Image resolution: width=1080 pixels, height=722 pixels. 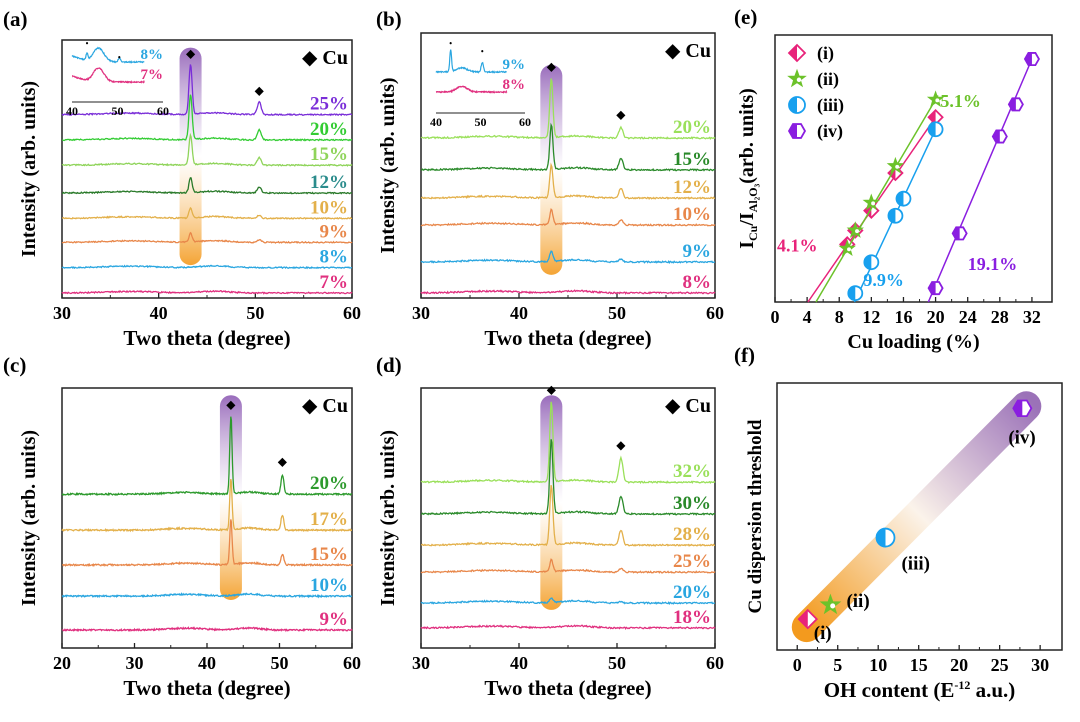 I want to click on x-axis-label: OH content (E-12 a.u.), so click(x=920, y=690).